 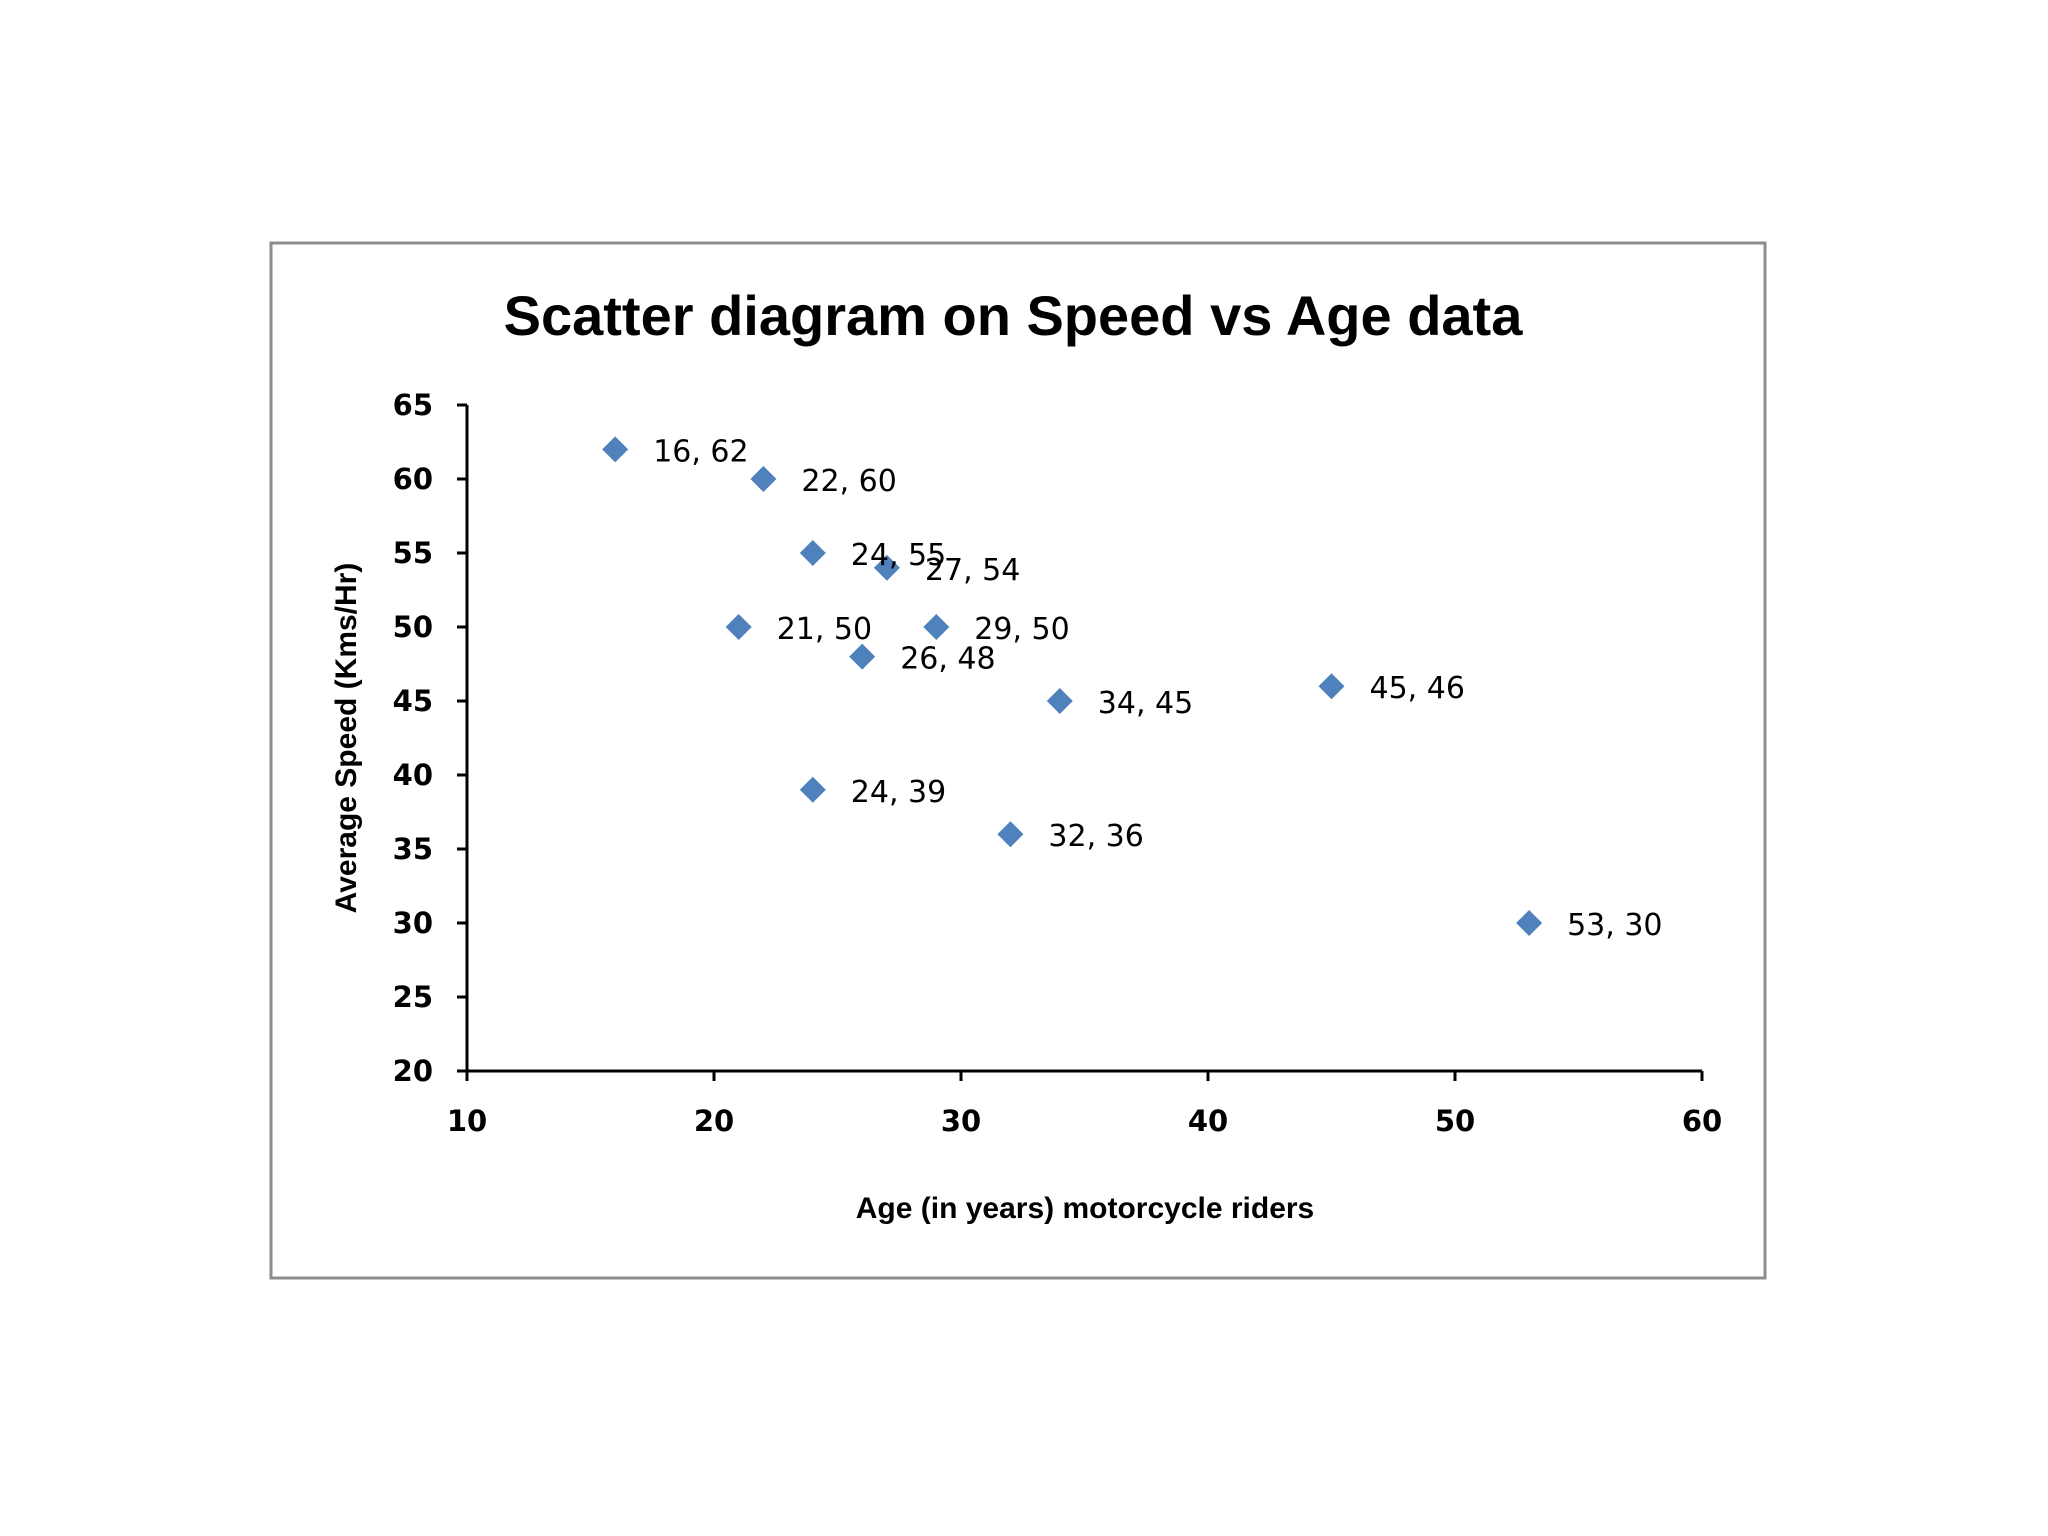 What do you see at coordinates (467, 1121) in the screenshot?
I see `x-tick-label: 10` at bounding box center [467, 1121].